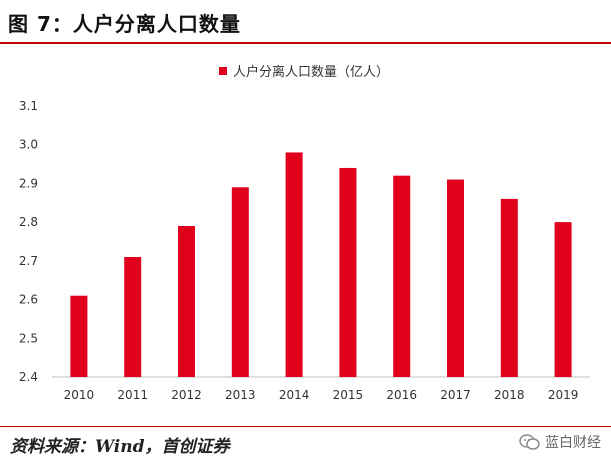  What do you see at coordinates (348, 272) in the screenshot?
I see `bar-2015` at bounding box center [348, 272].